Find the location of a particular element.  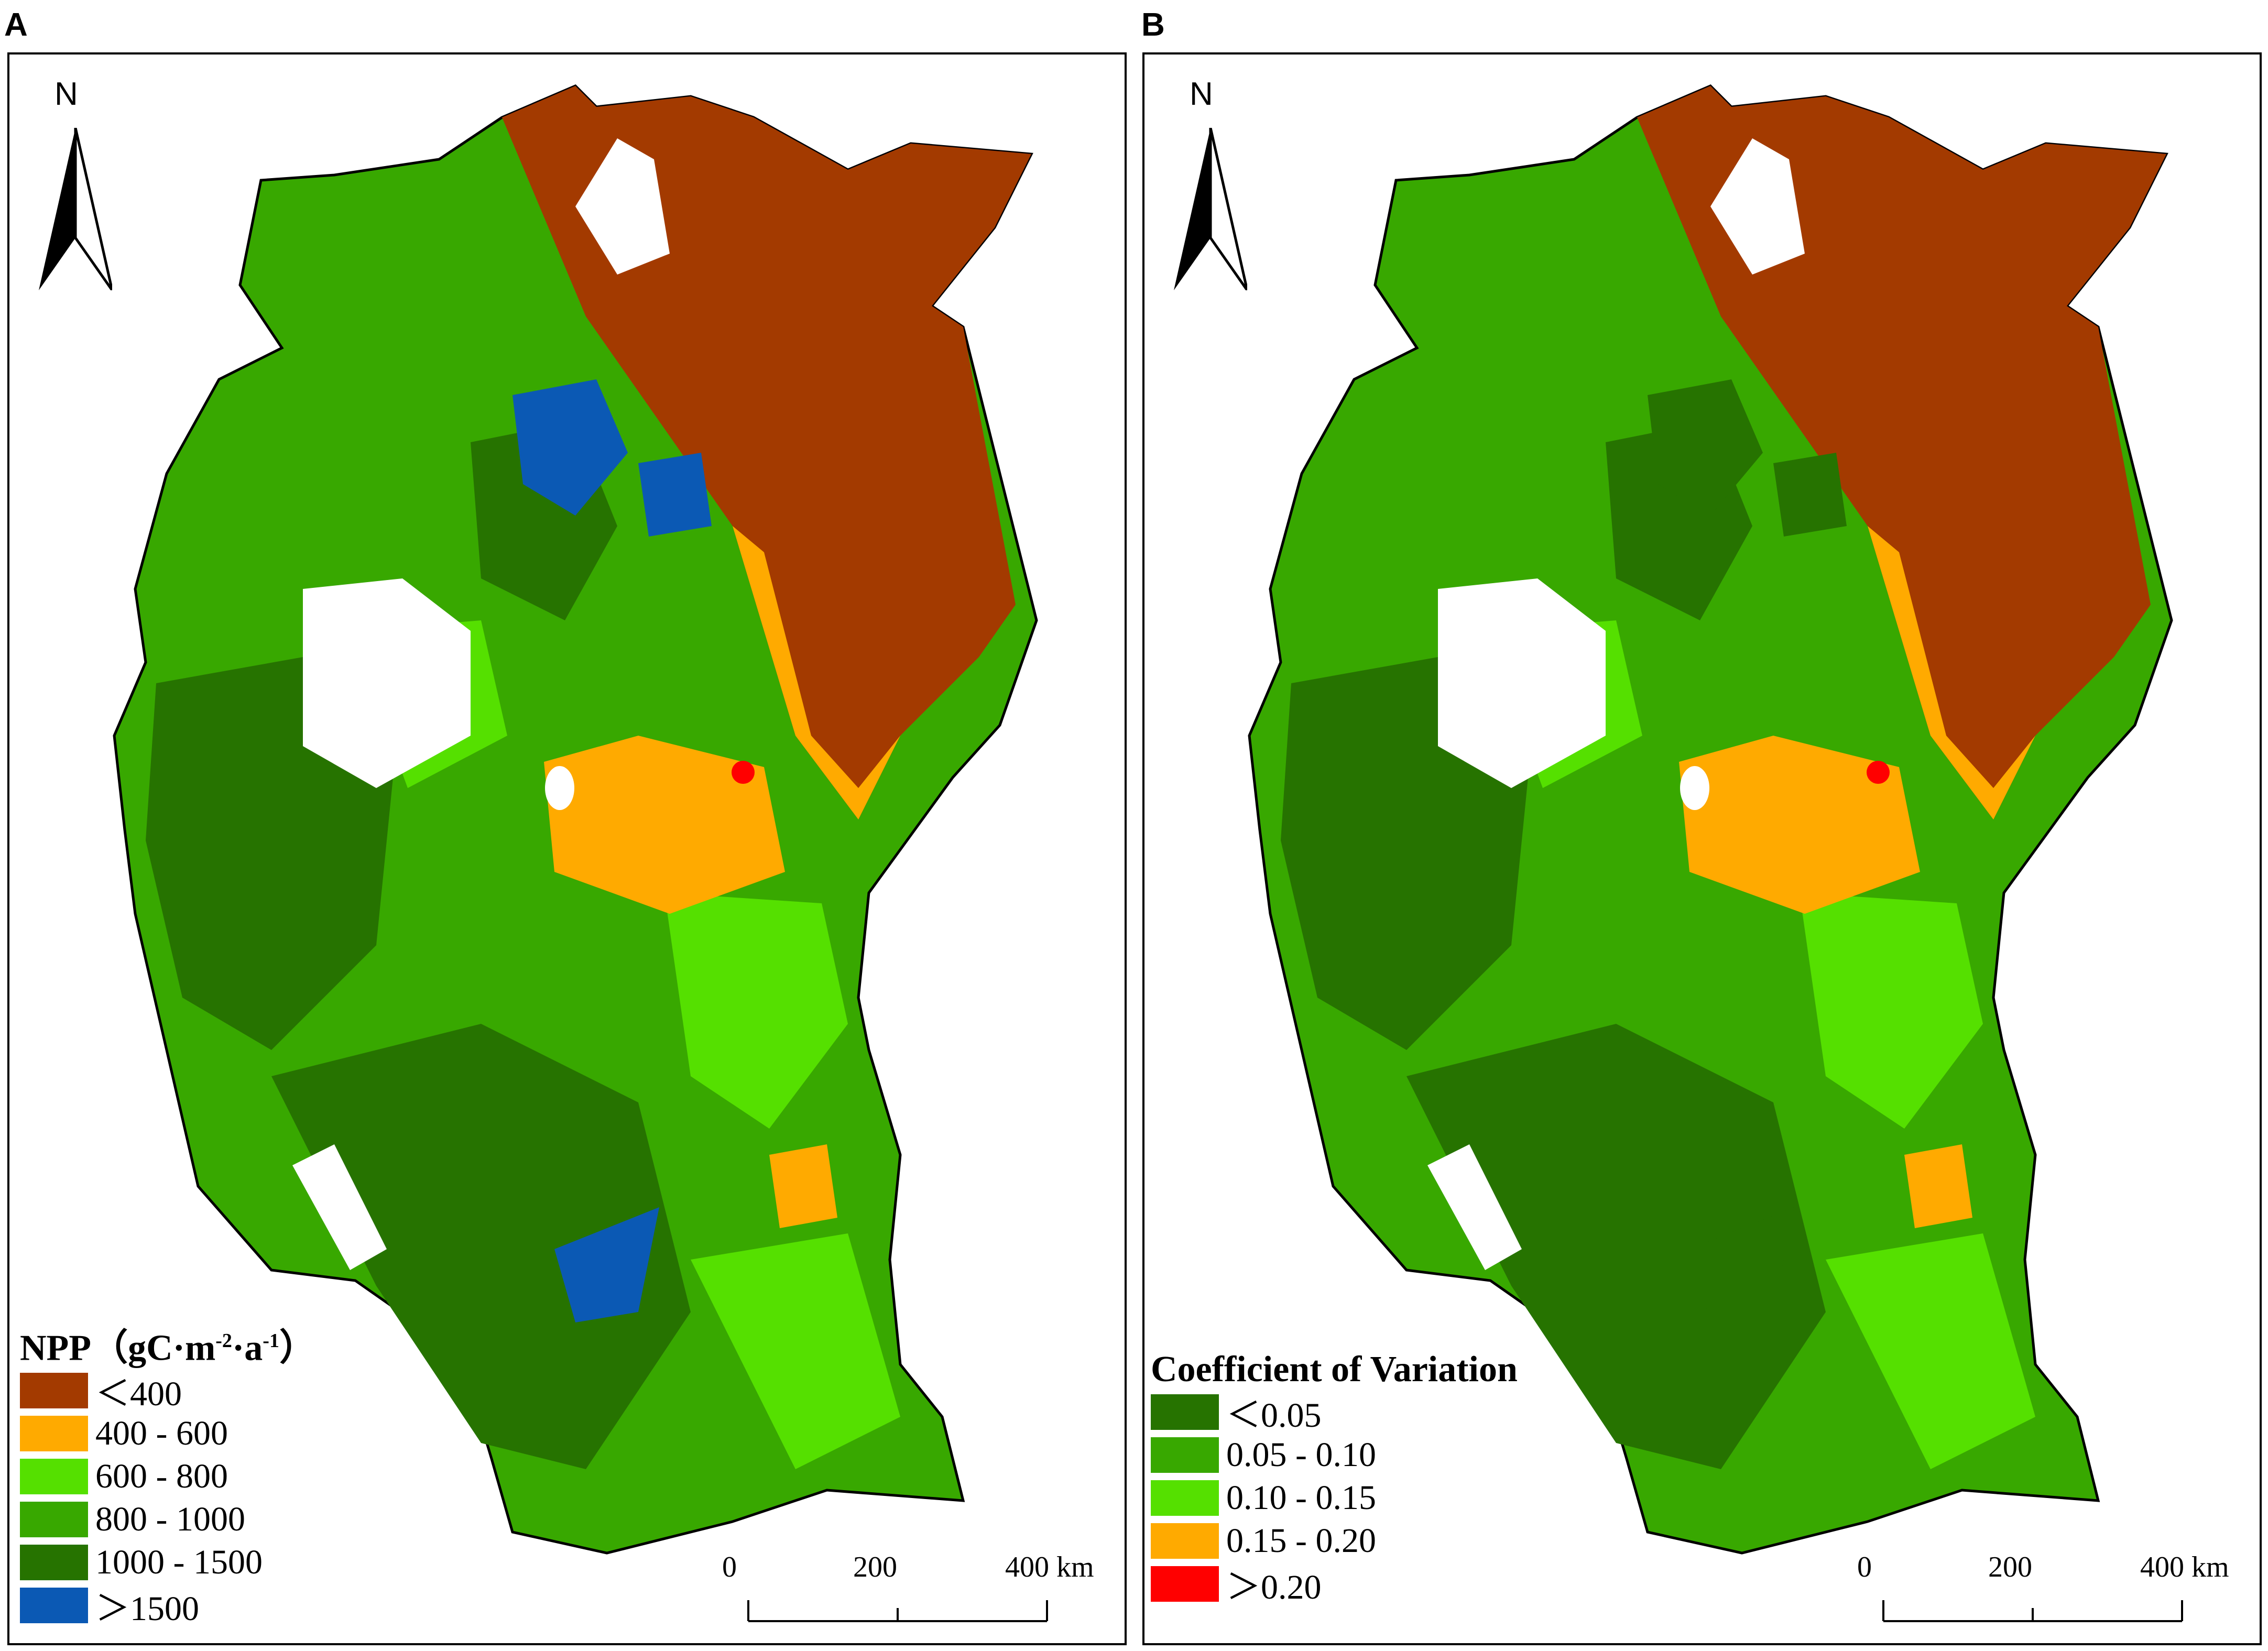

legend-item: ＞1500 is located at coordinates (168, 1606).